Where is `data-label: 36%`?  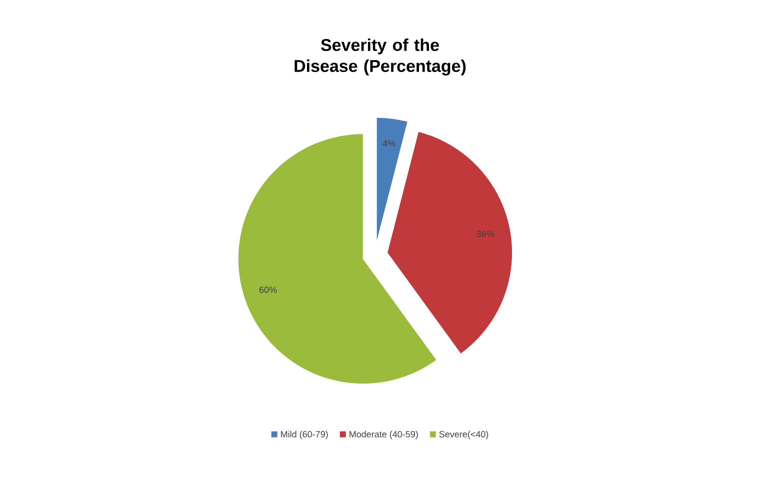
data-label: 36% is located at coordinates (485, 234).